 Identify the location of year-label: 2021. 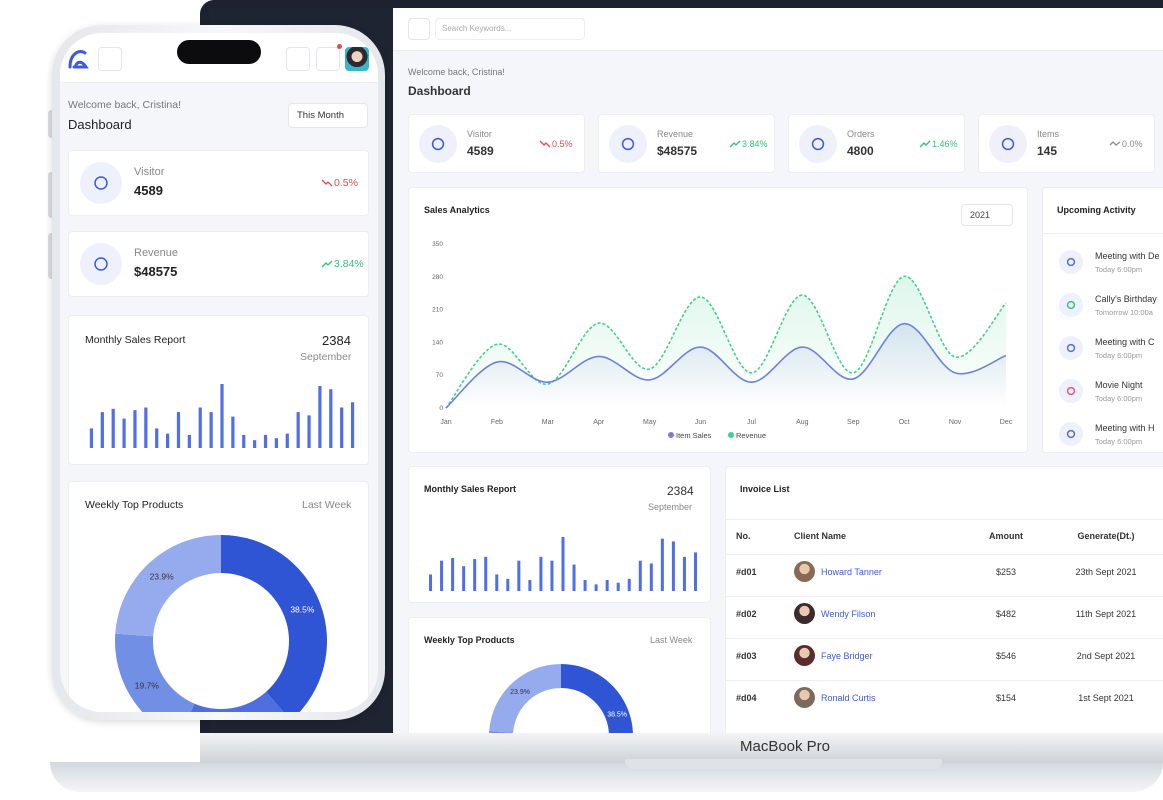
(980, 215).